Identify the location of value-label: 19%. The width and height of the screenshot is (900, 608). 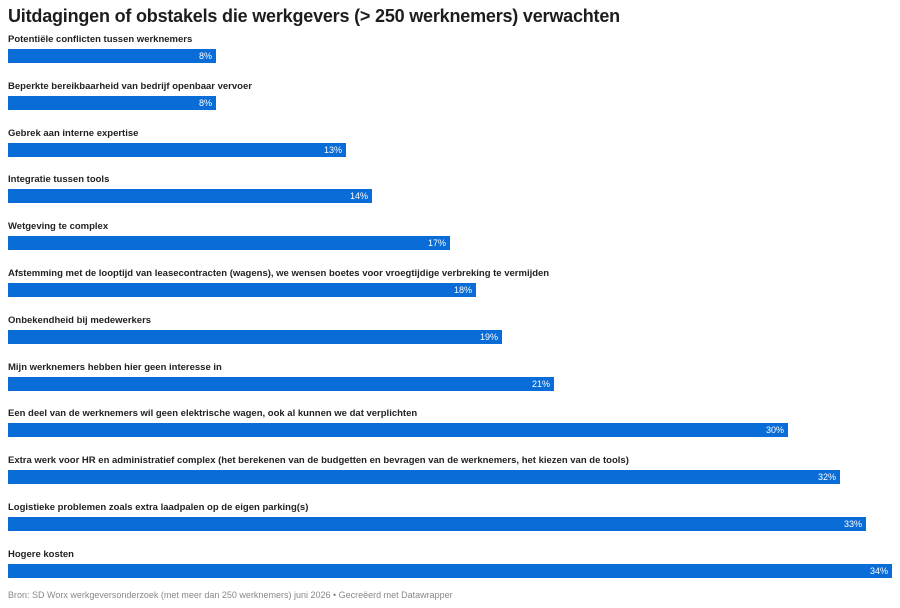
(488, 336).